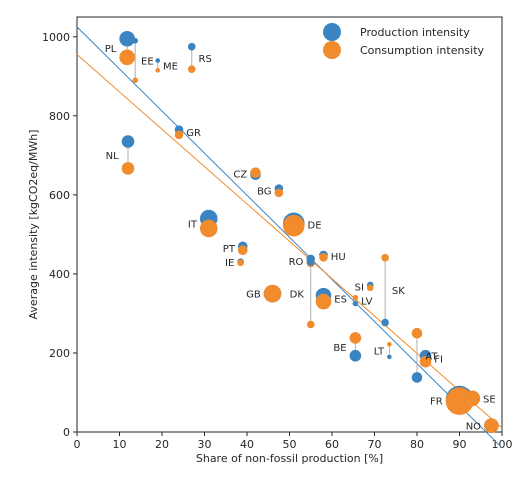 The height and width of the screenshot is (485, 531). What do you see at coordinates (66, 432) in the screenshot?
I see `y-tick-label: 0` at bounding box center [66, 432].